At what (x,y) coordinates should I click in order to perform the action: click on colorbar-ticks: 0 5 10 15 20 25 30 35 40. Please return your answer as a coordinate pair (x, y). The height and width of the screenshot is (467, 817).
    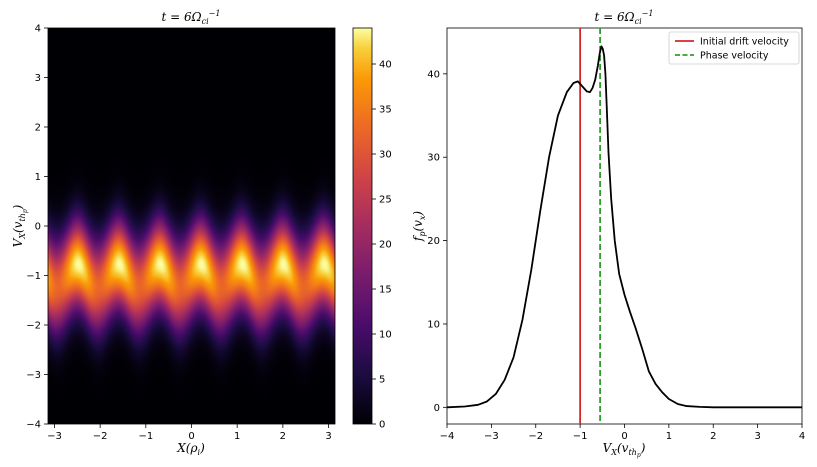
    Looking at the image, I should click on (382, 245).